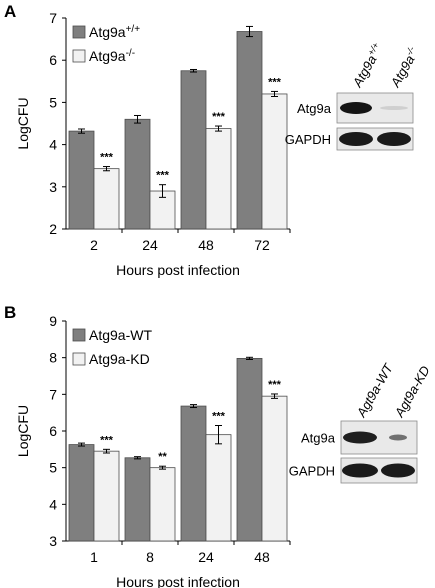 This screenshot has height=588, width=435. I want to click on y-tick-label: 9, so click(53, 321).